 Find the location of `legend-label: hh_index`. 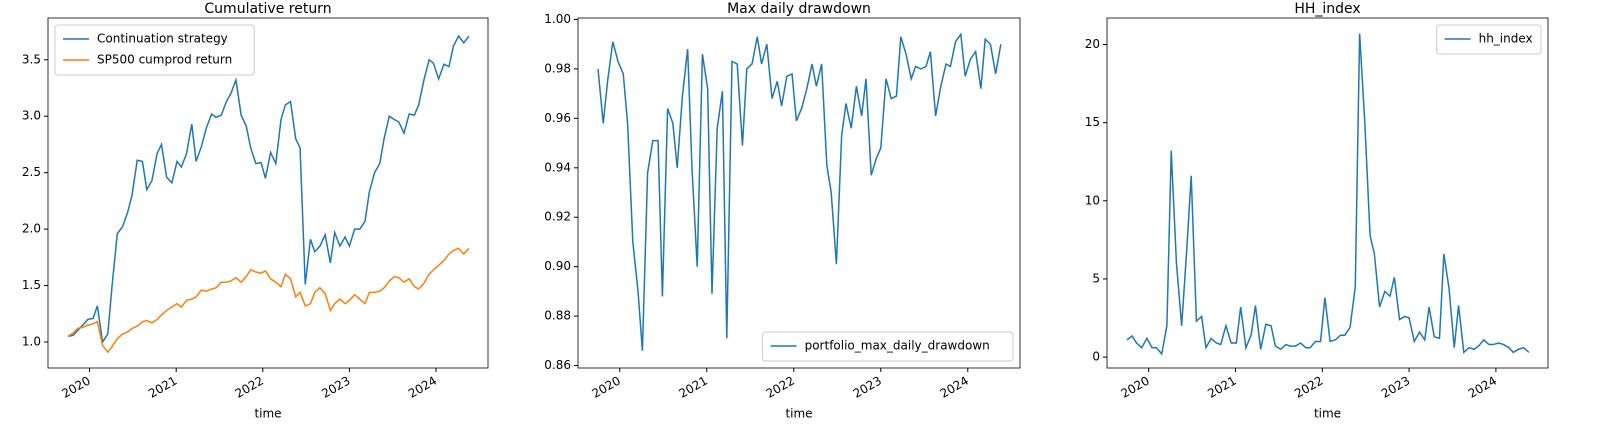

legend-label: hh_index is located at coordinates (1506, 39).